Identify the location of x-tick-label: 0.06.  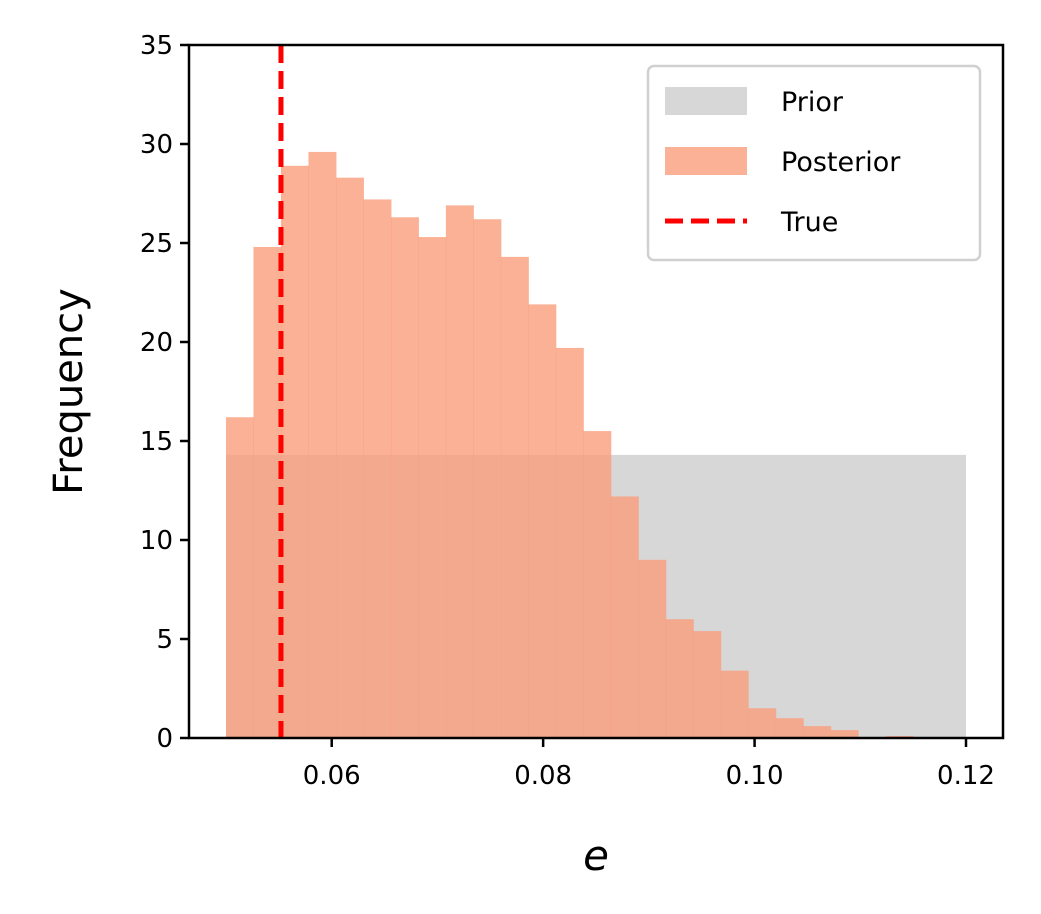
(332, 776).